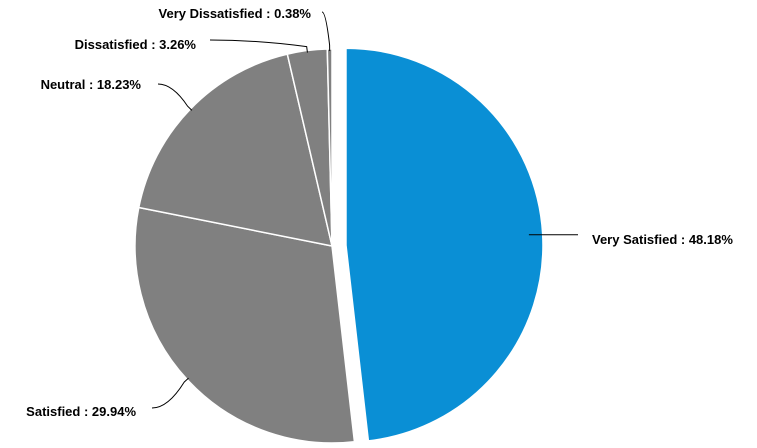  I want to click on data-label-dissatisfied: Dissatisfied : 3.26%, so click(136, 44).